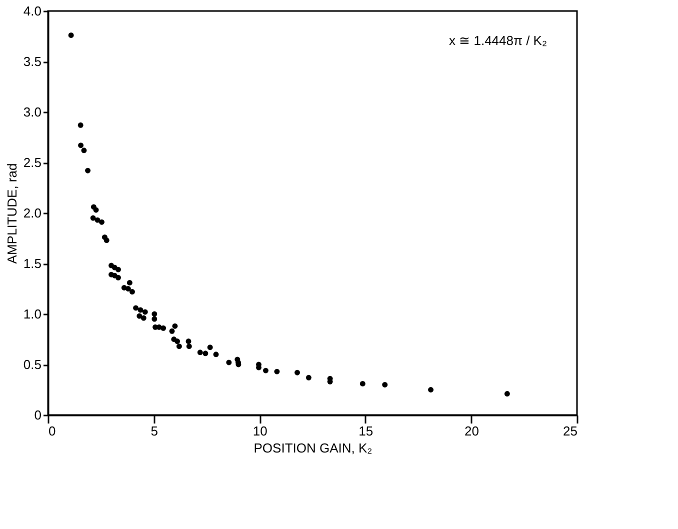 The image size is (678, 529). What do you see at coordinates (32, 112) in the screenshot?
I see `y-tick-label: 3.0` at bounding box center [32, 112].